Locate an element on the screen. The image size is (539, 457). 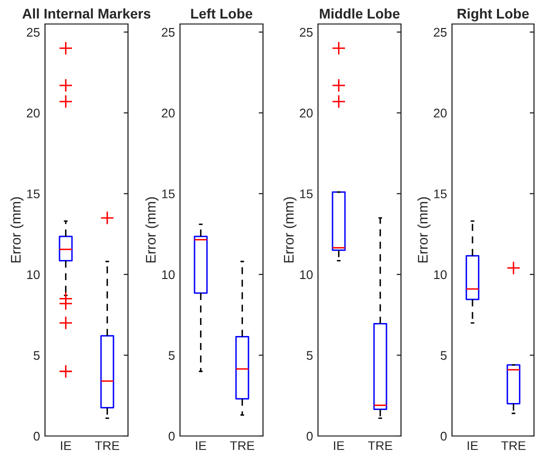
chart-title: Middle Lobe is located at coordinates (360, 13).